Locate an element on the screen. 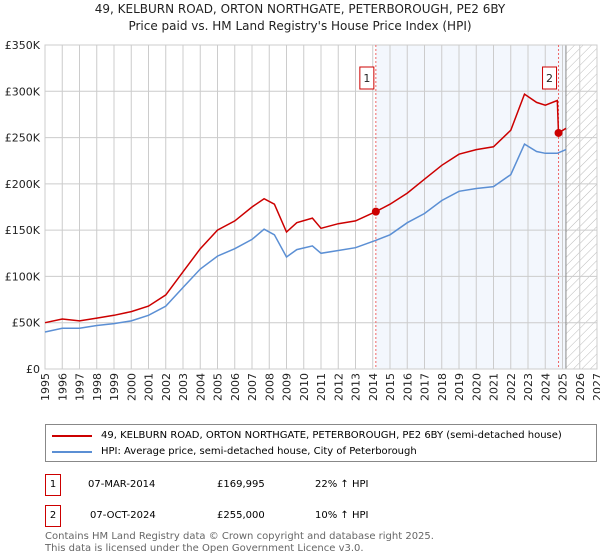  x-tick-label: 2006 is located at coordinates (235, 387).